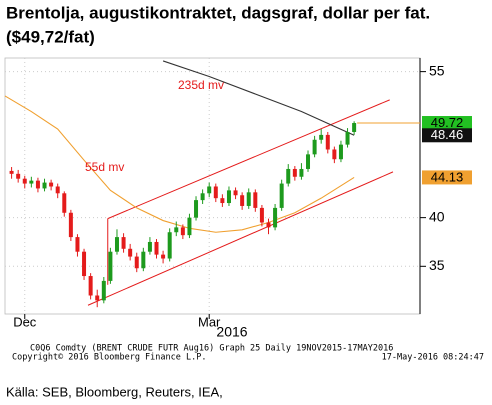  Describe the element at coordinates (114, 391) in the screenshot. I see `source-note: Källa: SEB, Bloomberg, Reuters, IEA,` at that location.